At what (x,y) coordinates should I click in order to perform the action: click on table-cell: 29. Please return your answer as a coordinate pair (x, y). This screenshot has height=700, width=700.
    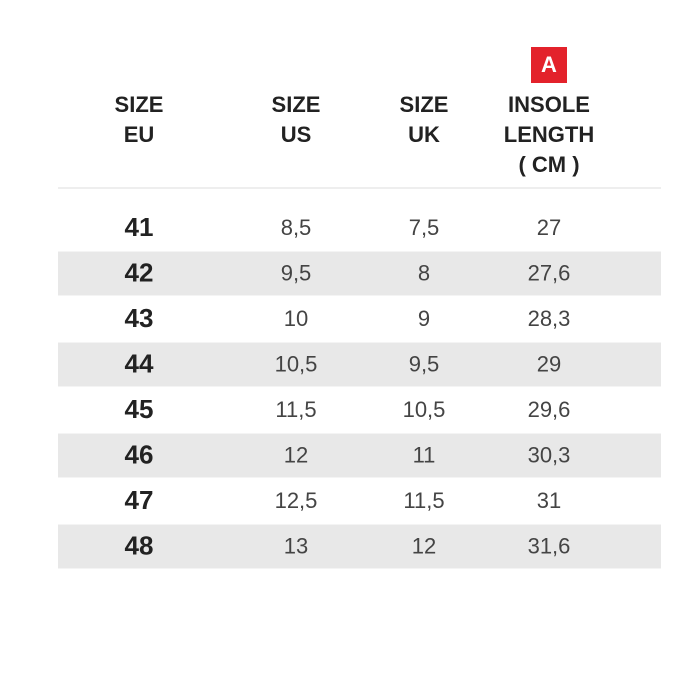
    Looking at the image, I should click on (549, 363).